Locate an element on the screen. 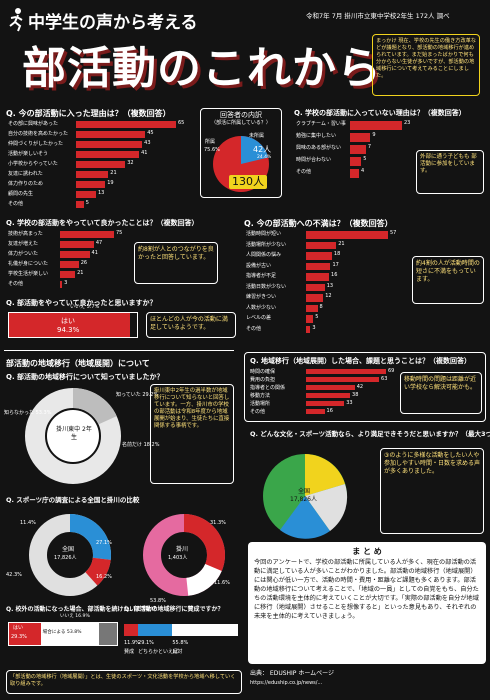 The image size is (490, 700). q10-yes-label: はい is located at coordinates (18, 628).